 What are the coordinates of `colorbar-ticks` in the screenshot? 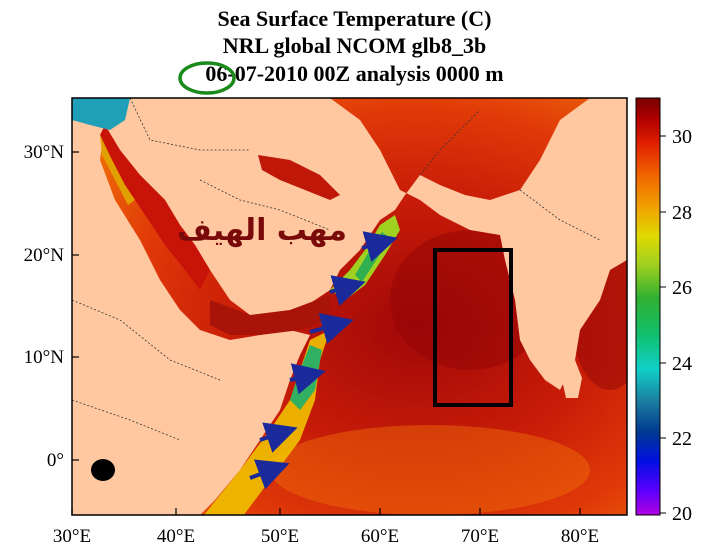 It's located at (663, 324).